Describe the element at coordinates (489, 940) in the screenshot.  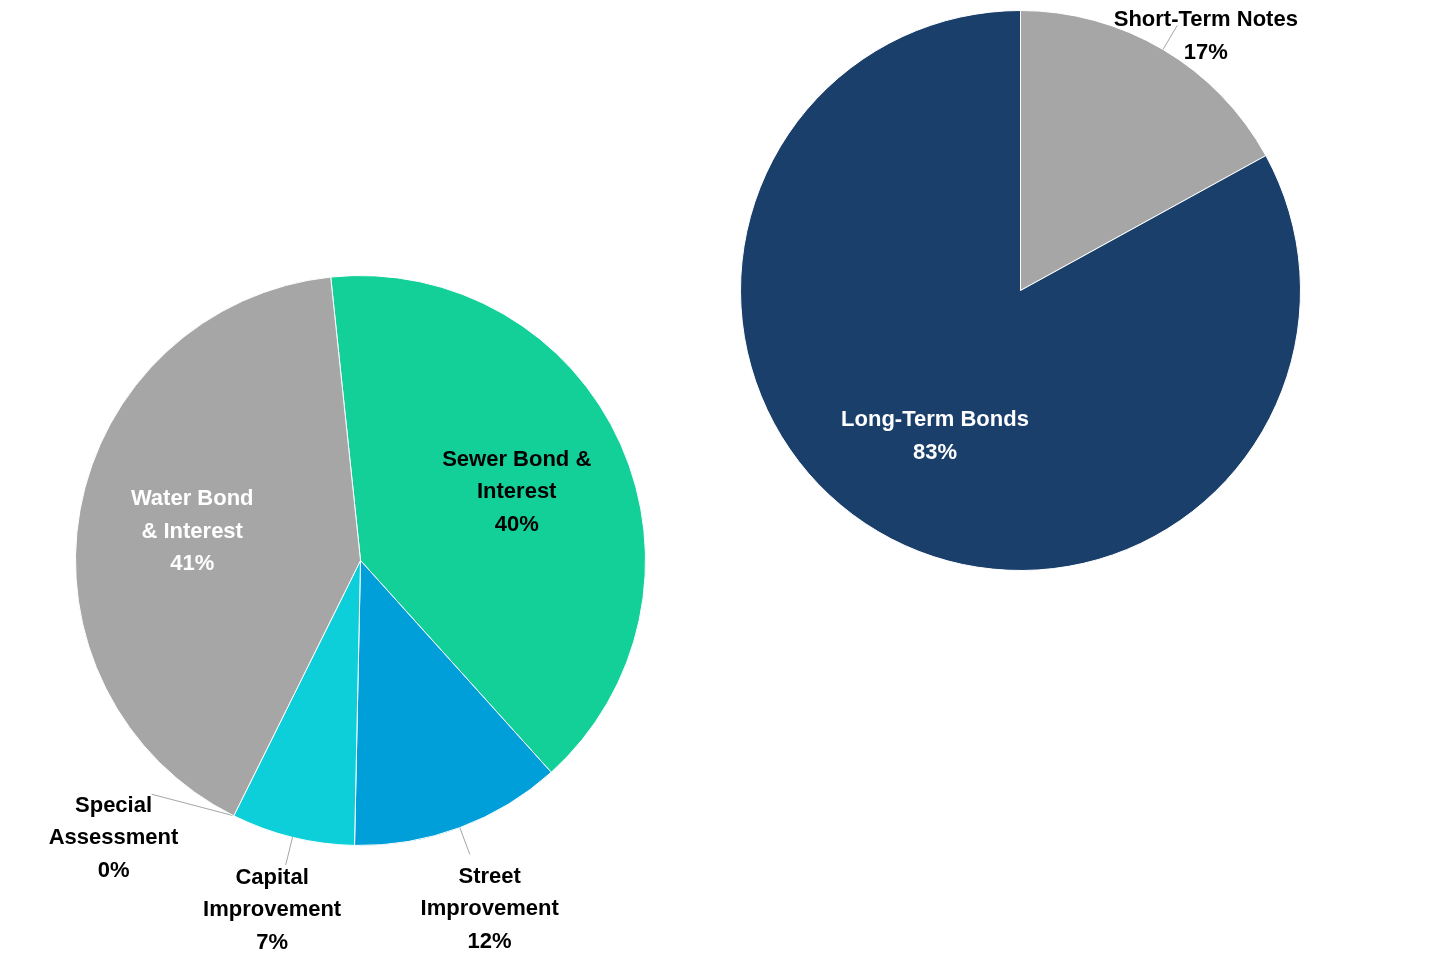
I see `data-label: 12%` at that location.